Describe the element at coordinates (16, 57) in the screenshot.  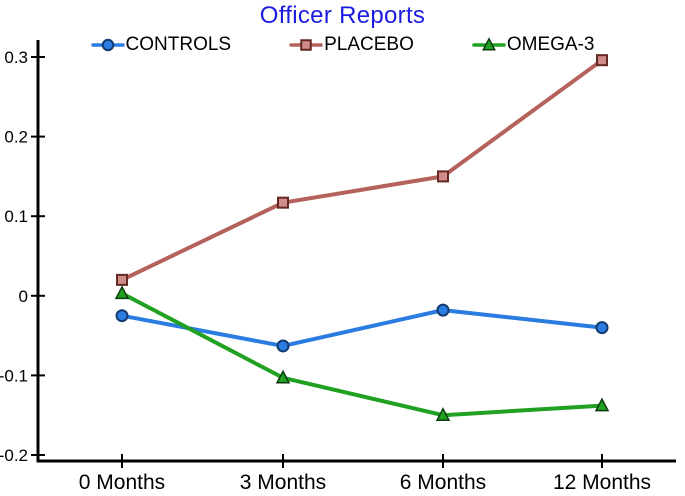
I see `y-tick-label: 0.3` at that location.